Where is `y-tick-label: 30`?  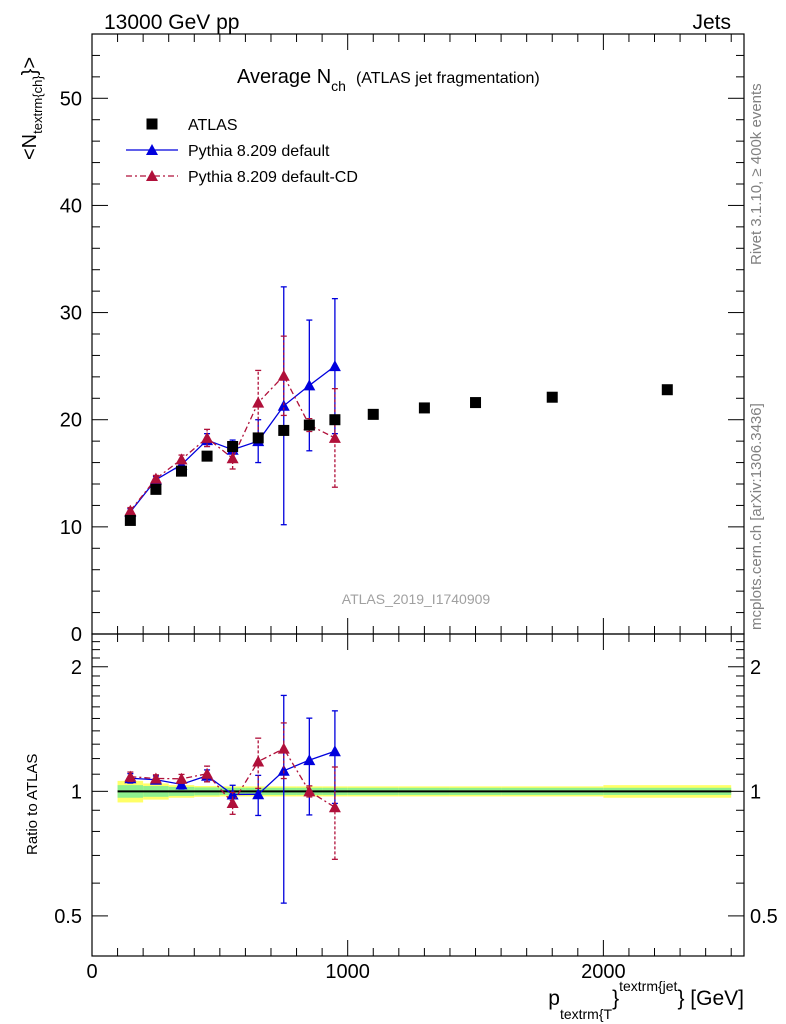 y-tick-label: 30 is located at coordinates (71, 314).